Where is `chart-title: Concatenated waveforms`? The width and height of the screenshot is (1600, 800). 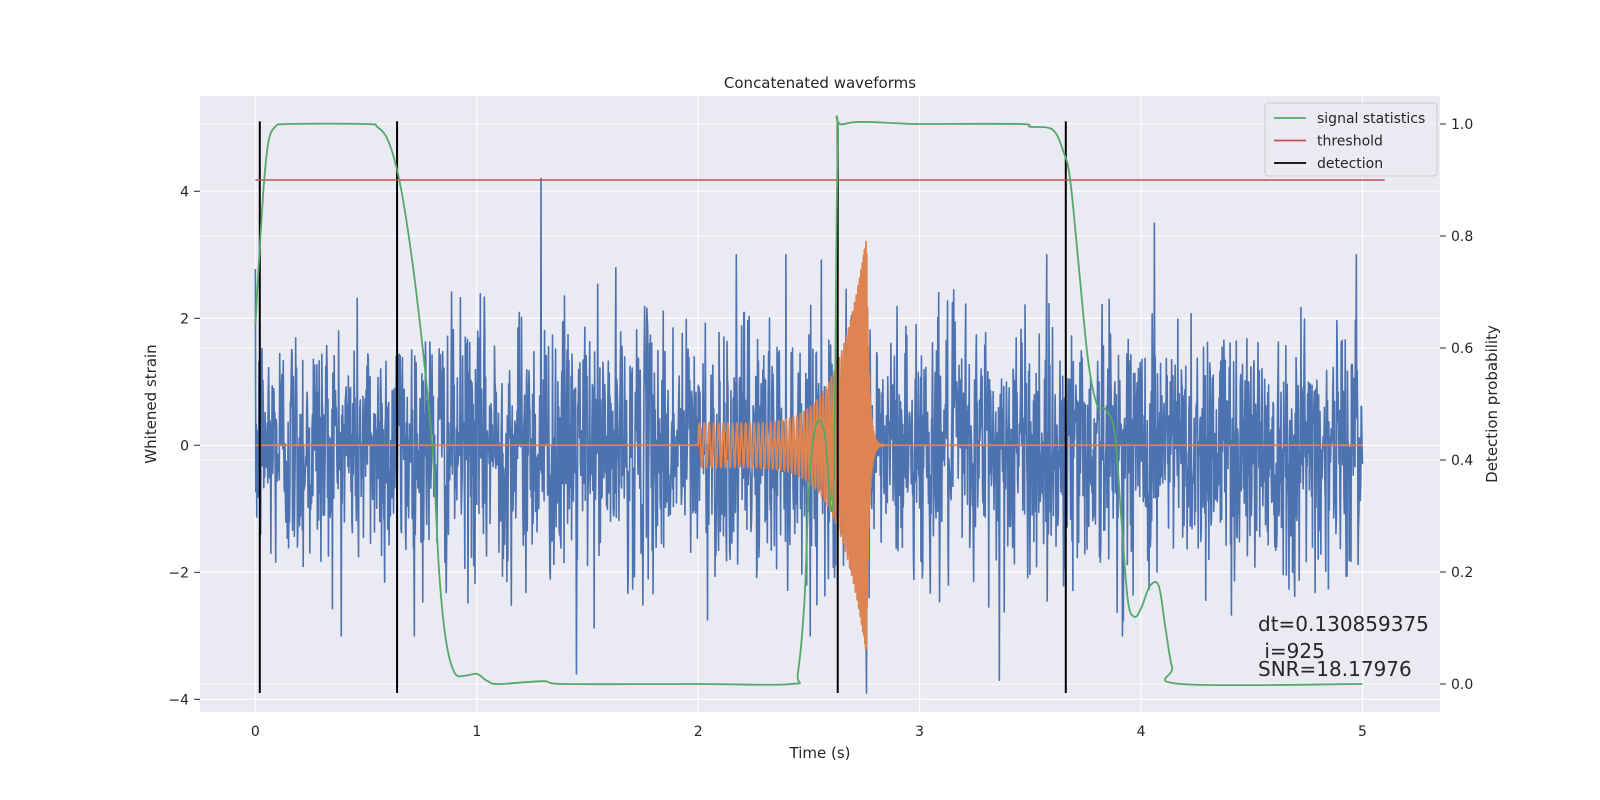 chart-title: Concatenated waveforms is located at coordinates (820, 83).